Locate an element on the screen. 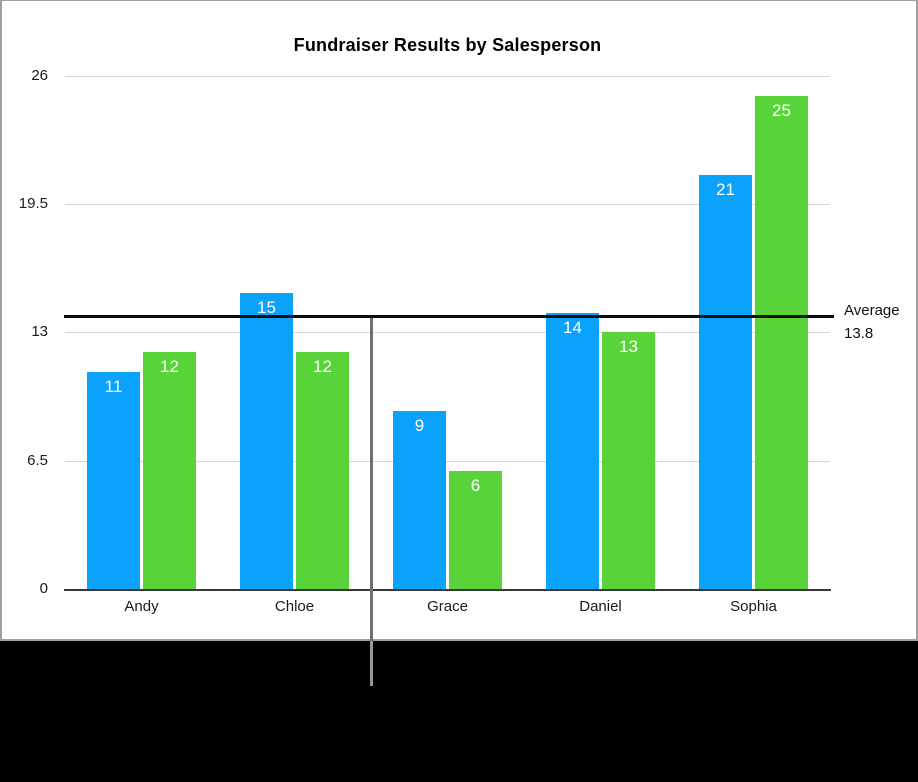  x-axis-category-label: Daniel is located at coordinates (600, 606).